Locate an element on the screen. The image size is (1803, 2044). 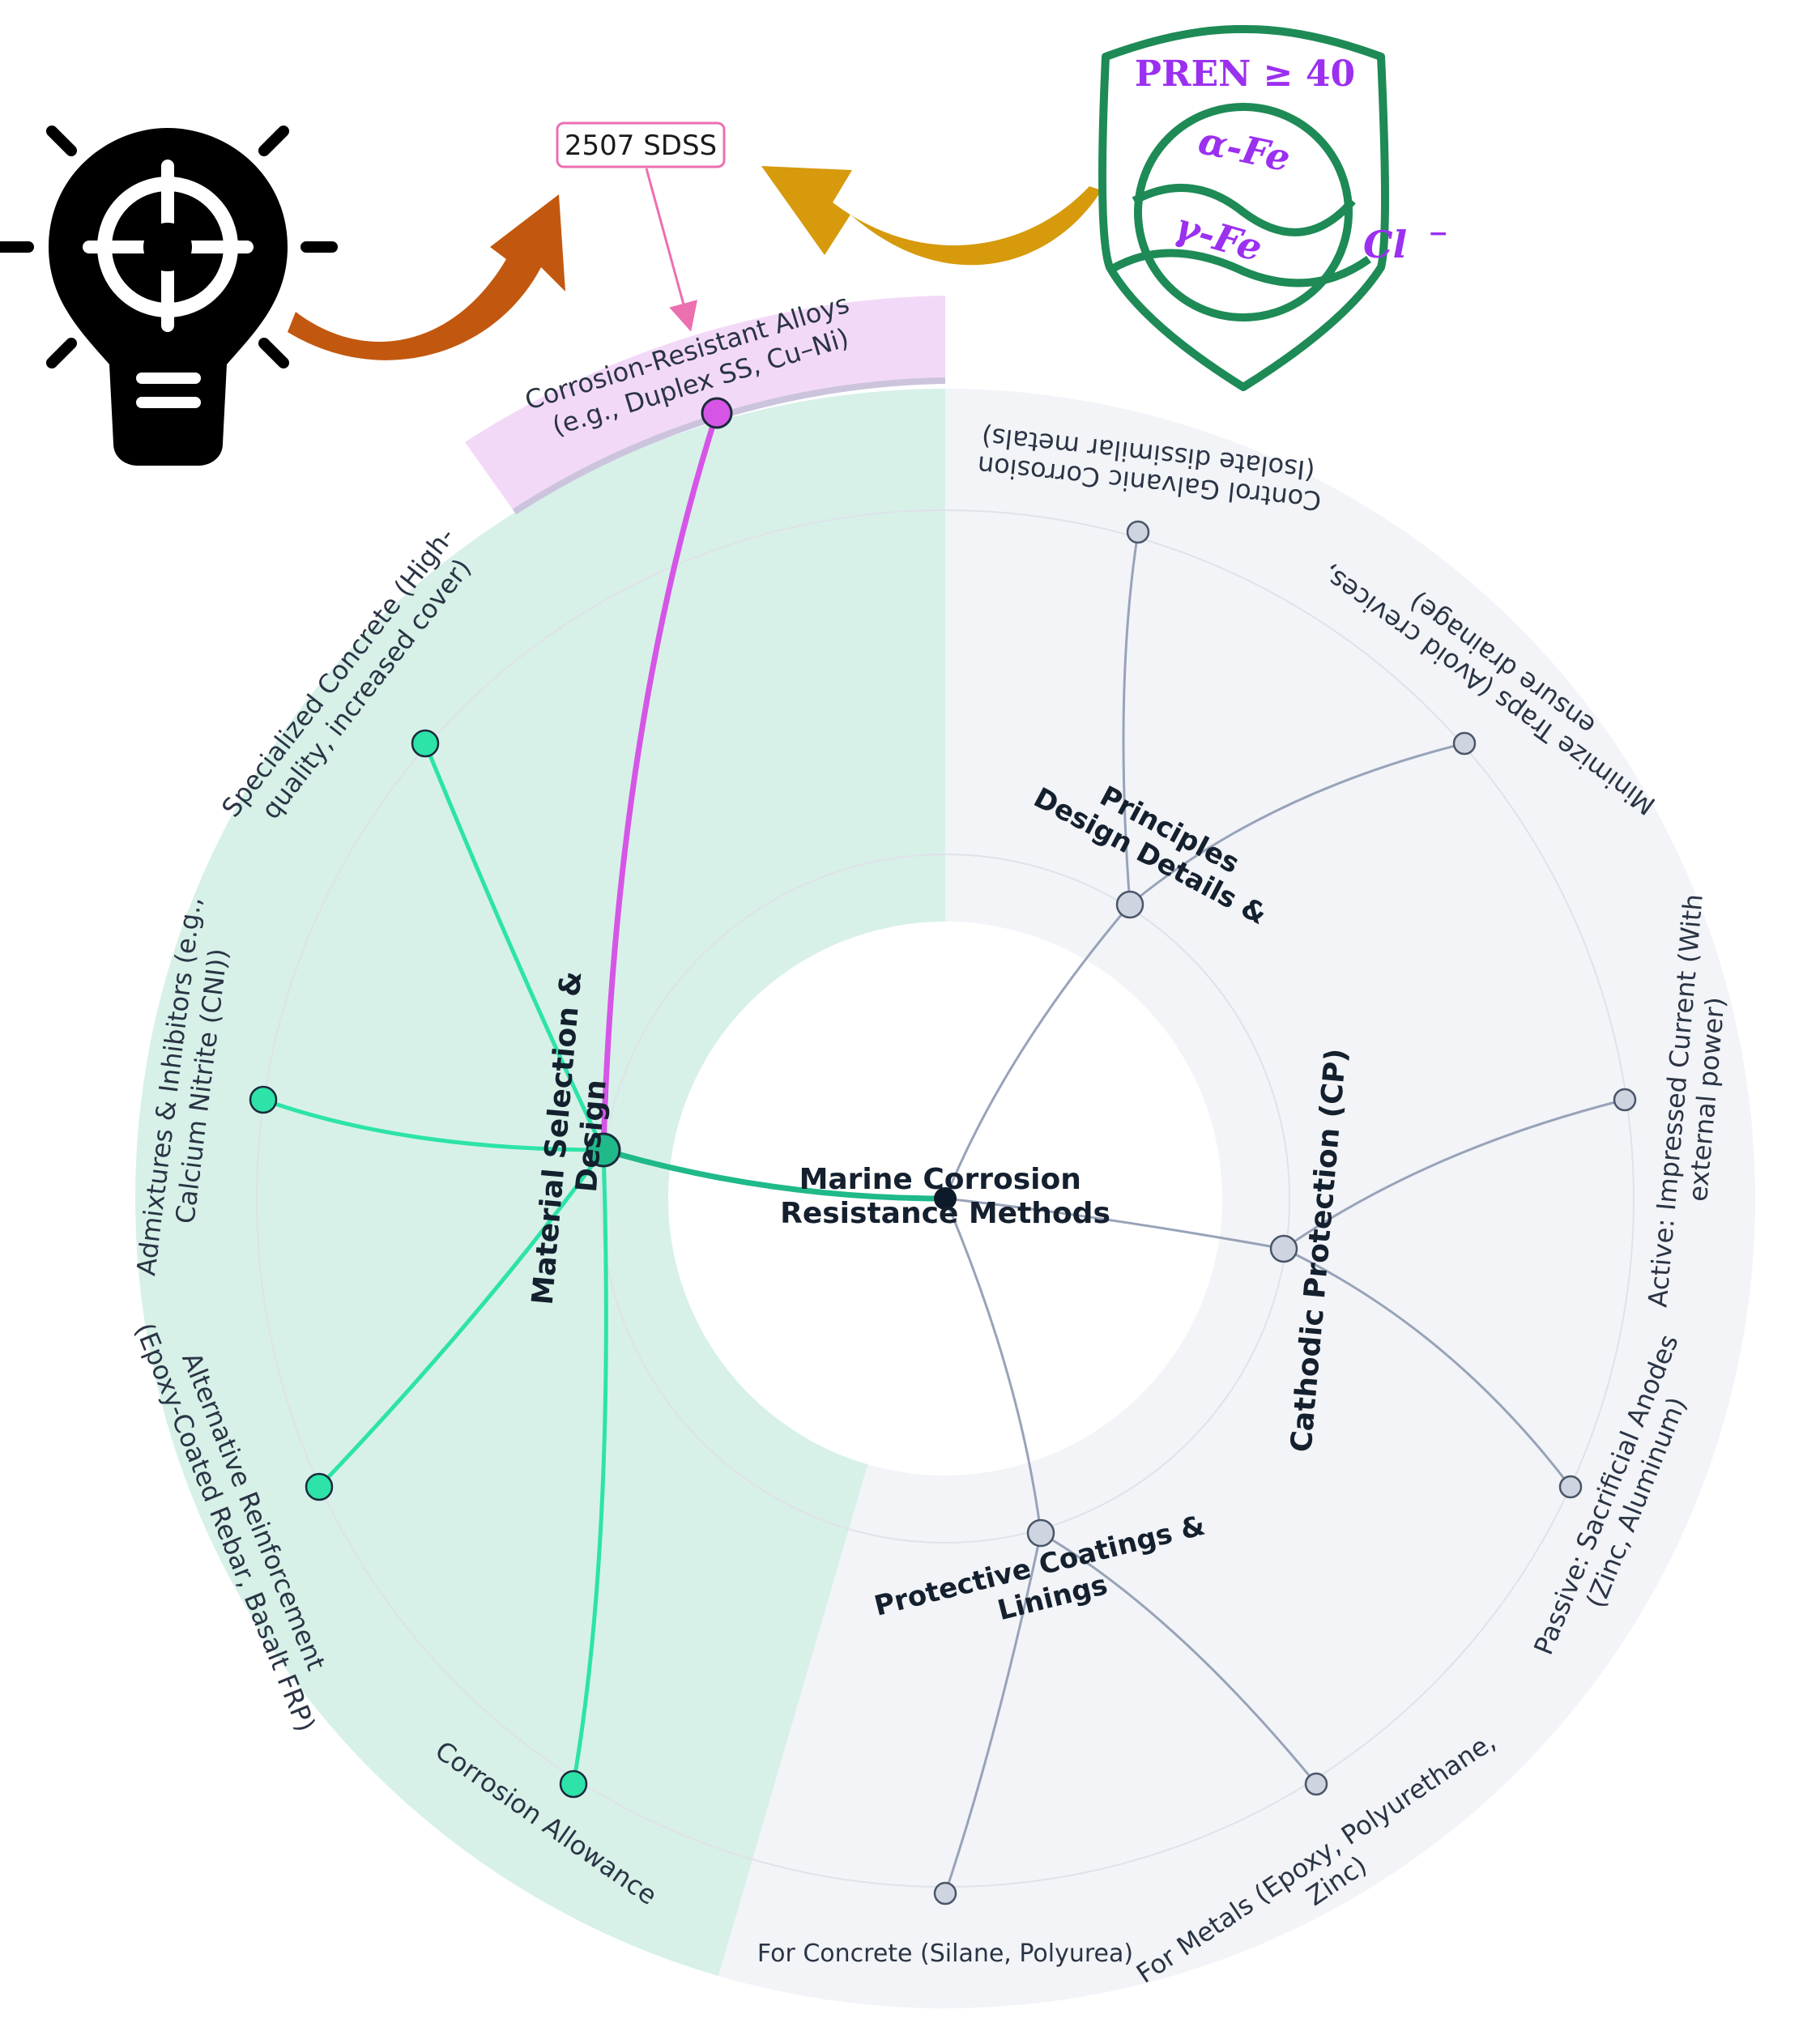
center-label-line2: Resistance Methods is located at coordinates (945, 1213).